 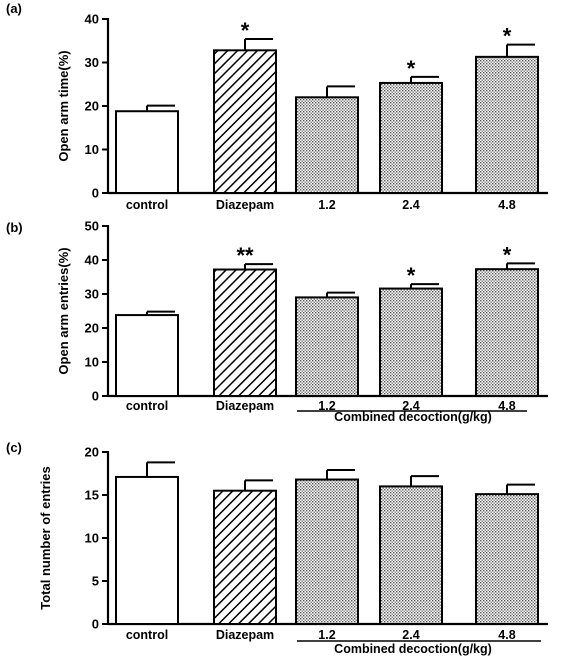 What do you see at coordinates (245, 255) in the screenshot?
I see `significance-marker: **` at bounding box center [245, 255].